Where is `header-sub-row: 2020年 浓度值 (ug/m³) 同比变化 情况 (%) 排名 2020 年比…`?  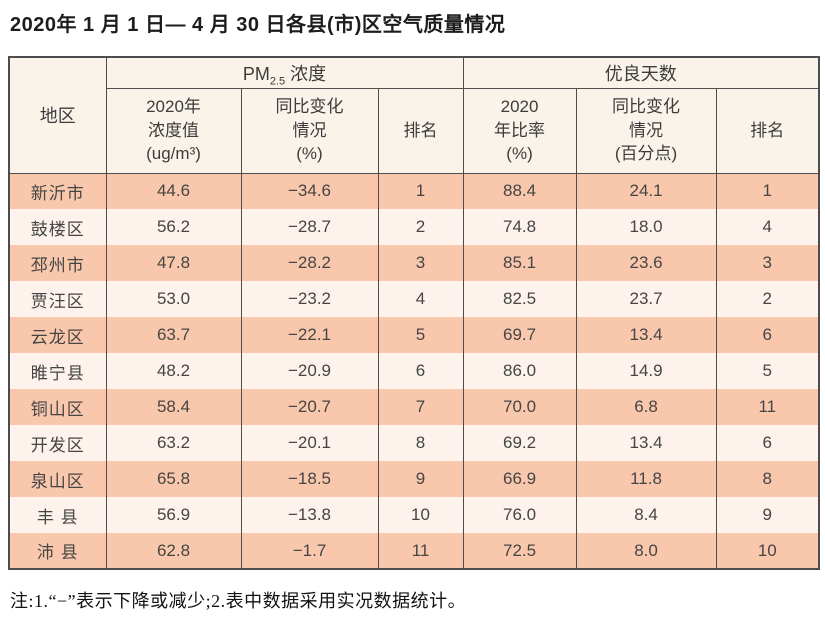 header-sub-row: 2020年 浓度值 (ug/m³) 同比变化 情况 (%) 排名 2020 年比… is located at coordinates (414, 130).